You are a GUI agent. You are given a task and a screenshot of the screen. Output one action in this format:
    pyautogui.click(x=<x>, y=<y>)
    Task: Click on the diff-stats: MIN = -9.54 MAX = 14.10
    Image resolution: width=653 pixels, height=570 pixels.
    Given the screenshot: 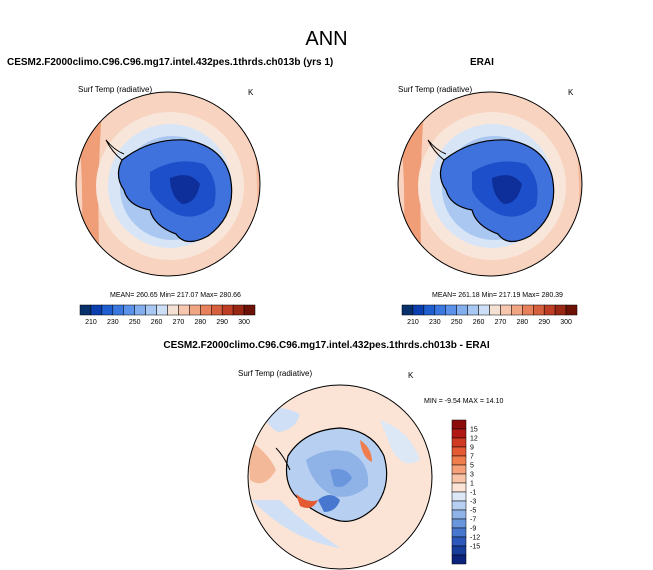 What is the action you would take?
    pyautogui.click(x=464, y=401)
    